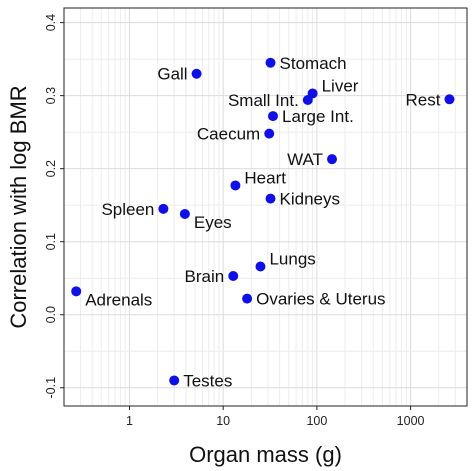  Describe the element at coordinates (423, 99) in the screenshot. I see `data-point-label: Rest` at that location.